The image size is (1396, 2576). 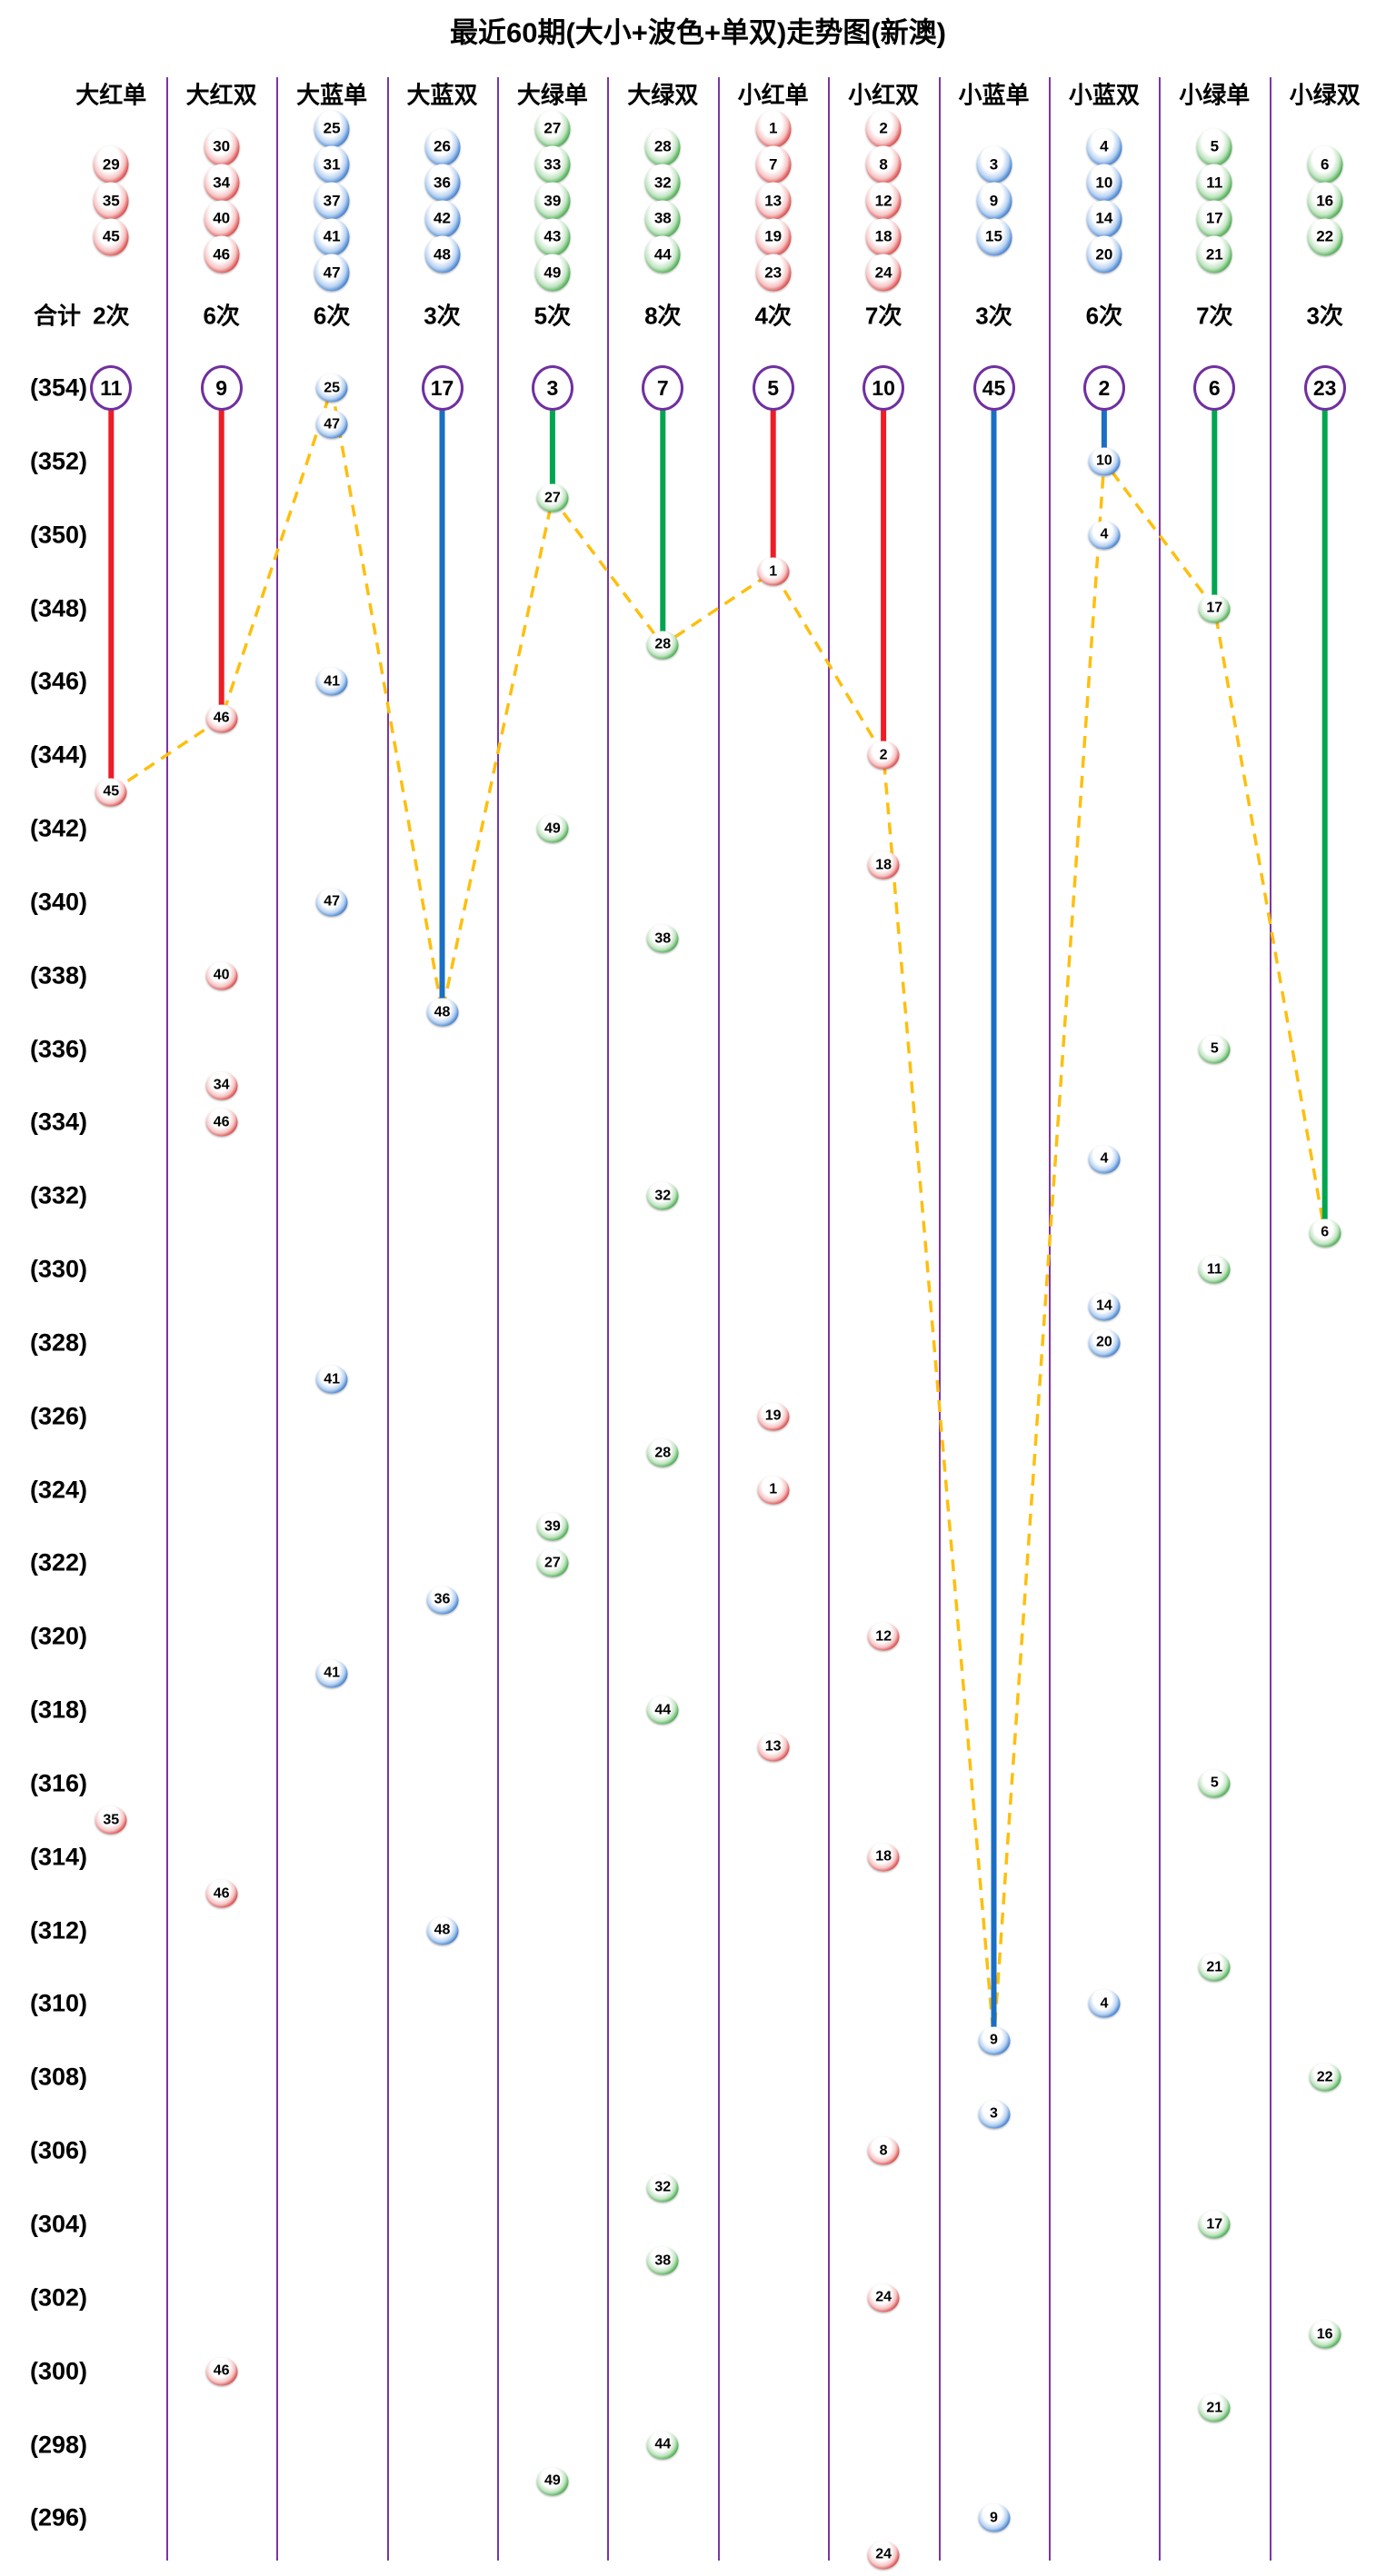 What do you see at coordinates (1104, 535) in the screenshot?
I see `chart-ball: 4` at bounding box center [1104, 535].